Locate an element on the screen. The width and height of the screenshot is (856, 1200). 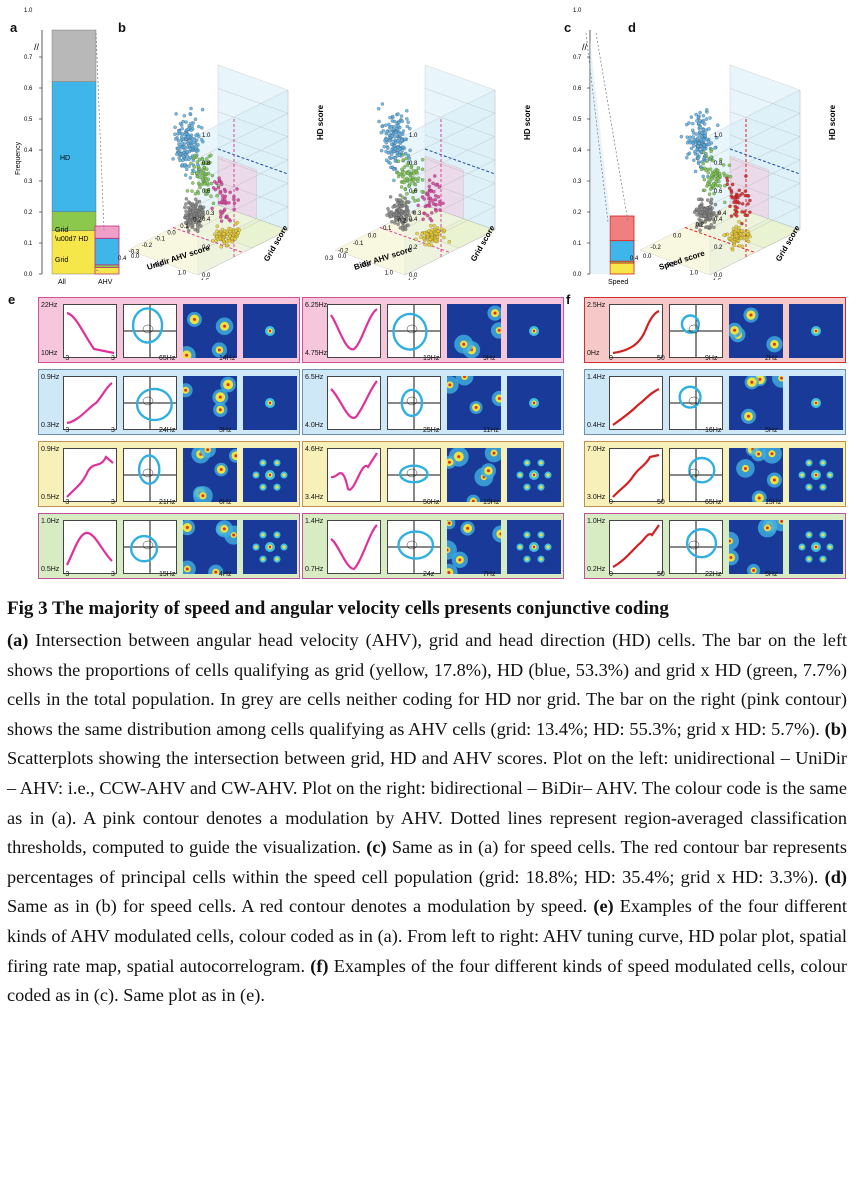
tuning-svg is located at coordinates (354, 471).